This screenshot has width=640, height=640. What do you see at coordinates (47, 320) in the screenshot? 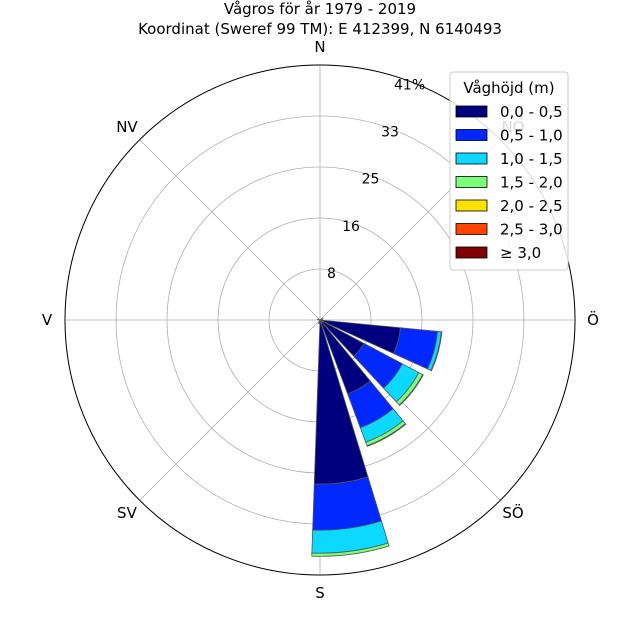
I see `direction-label: V` at bounding box center [47, 320].